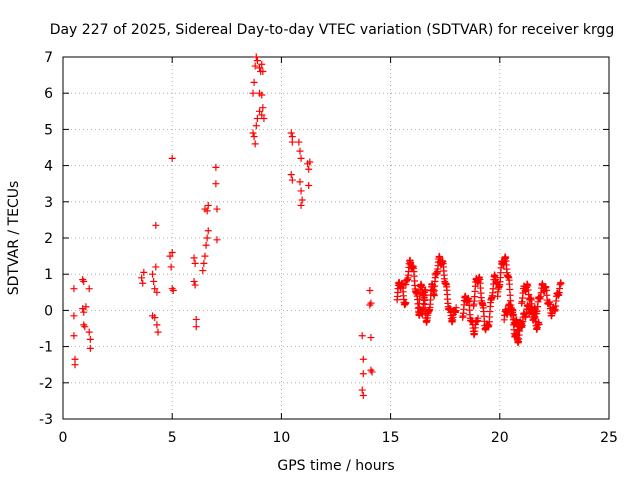  Describe the element at coordinates (609, 438) in the screenshot. I see `x-tick-label: 25` at that location.